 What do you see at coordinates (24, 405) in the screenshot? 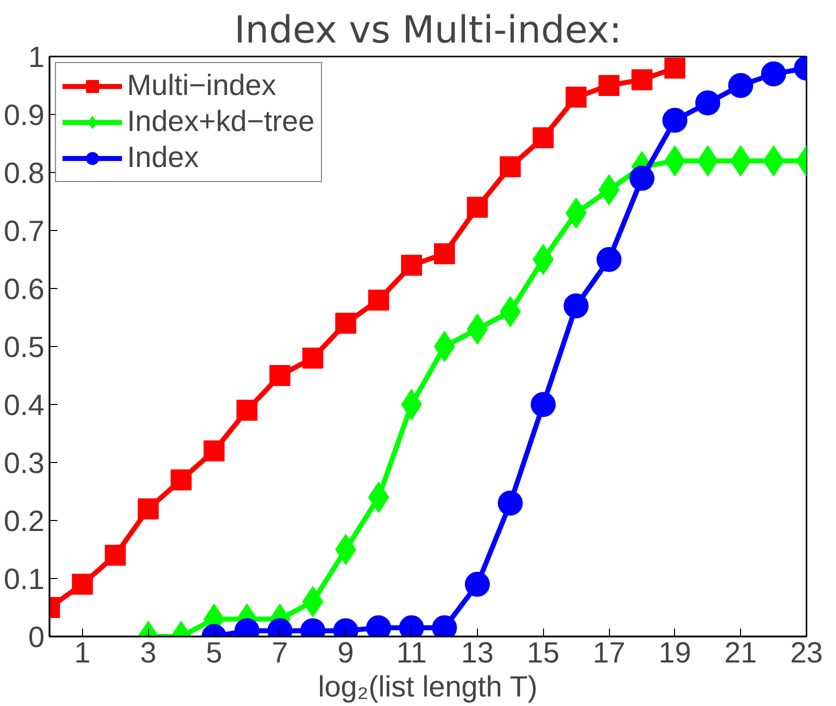
I see `y-tick-label: 0.4` at bounding box center [24, 405].